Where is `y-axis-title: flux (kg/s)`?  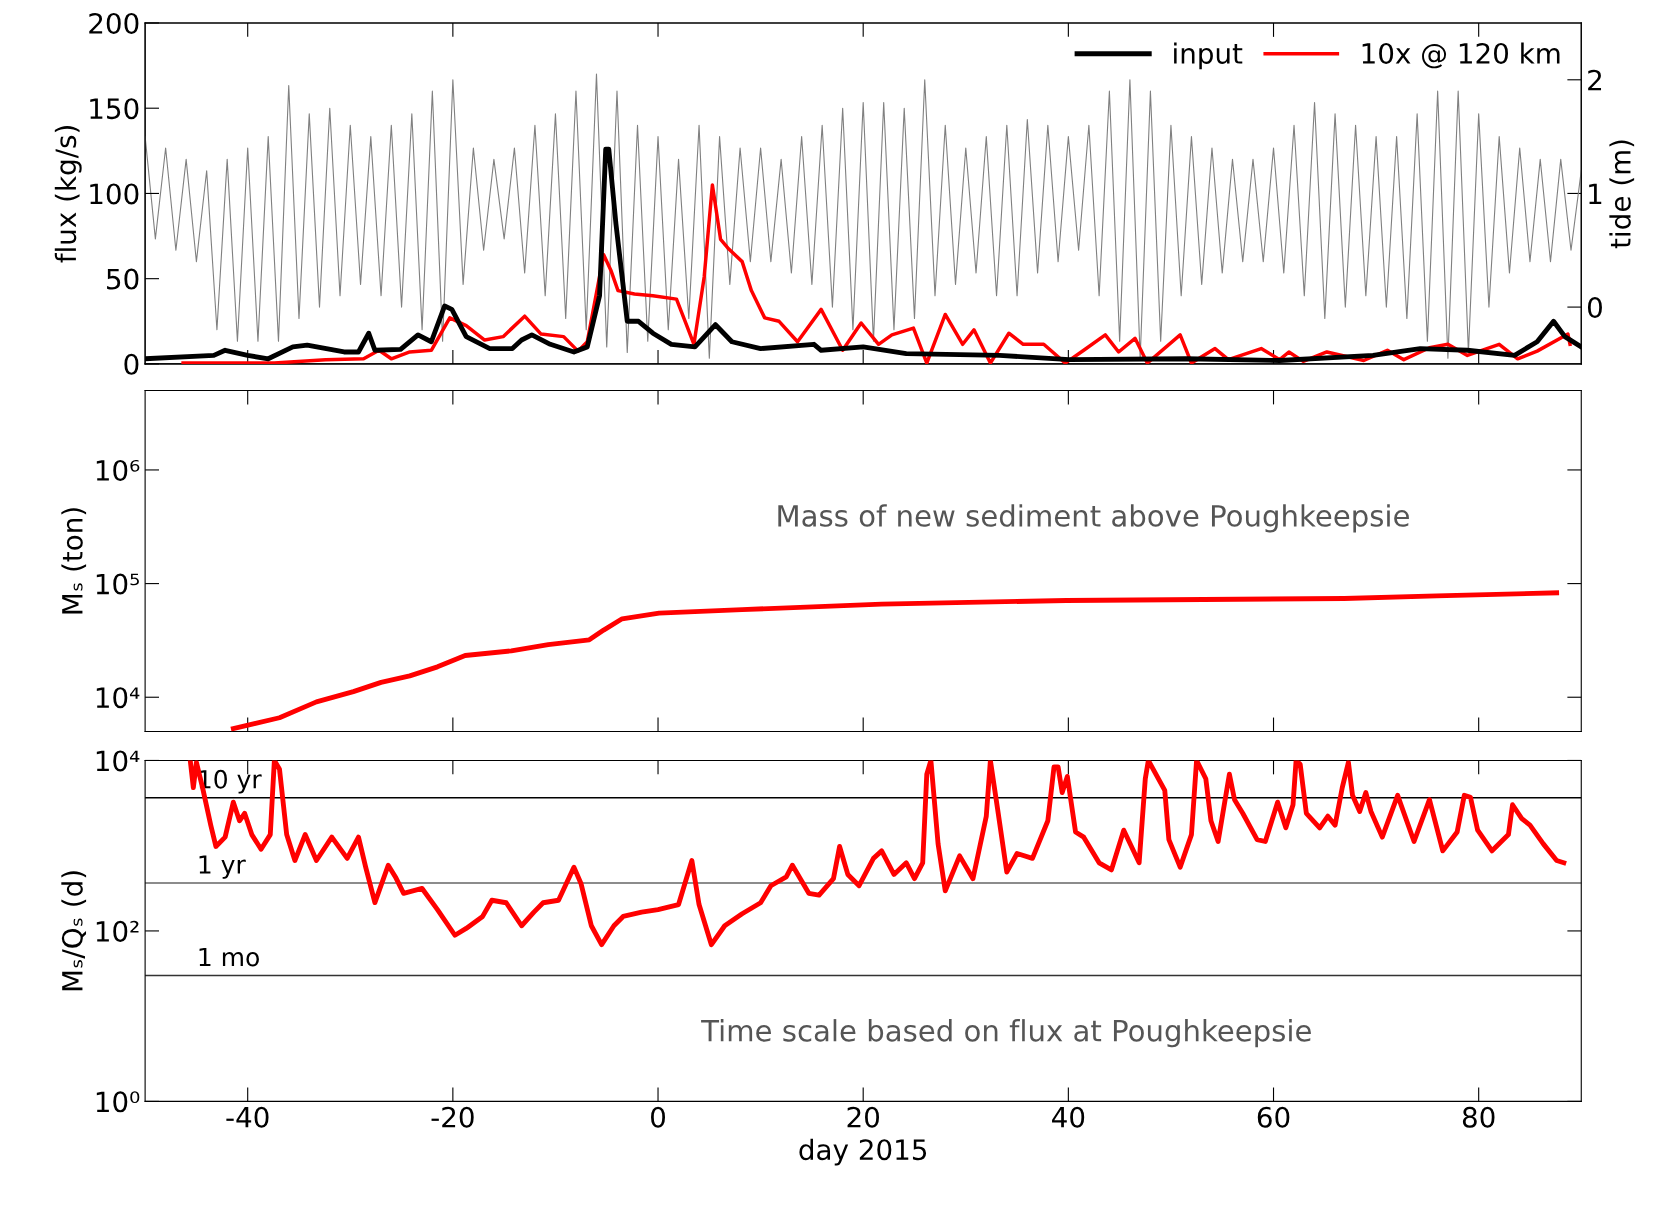 y-axis-title: flux (kg/s) is located at coordinates (68, 194).